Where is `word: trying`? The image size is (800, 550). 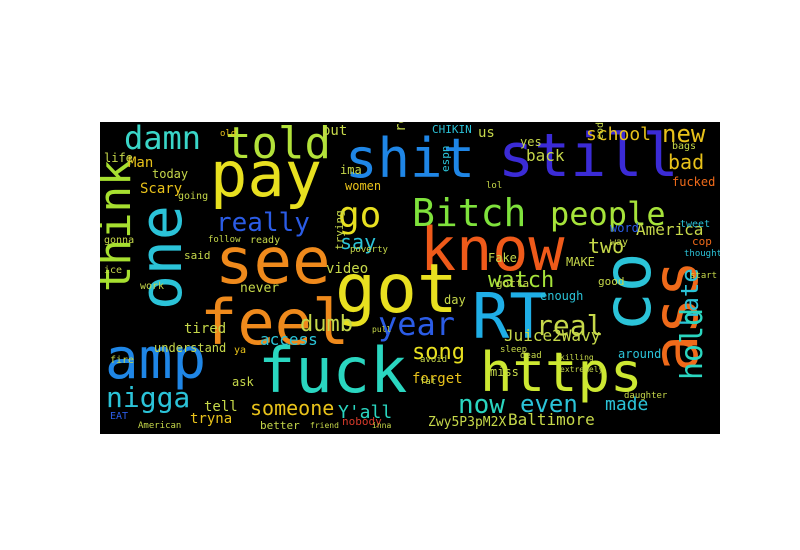 word: trying is located at coordinates (339, 230).